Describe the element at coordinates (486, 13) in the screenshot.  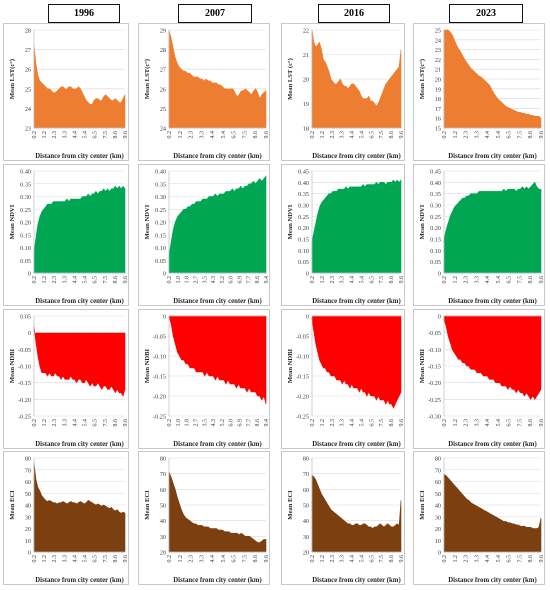
I see `year-label-2023: 2023` at that location.